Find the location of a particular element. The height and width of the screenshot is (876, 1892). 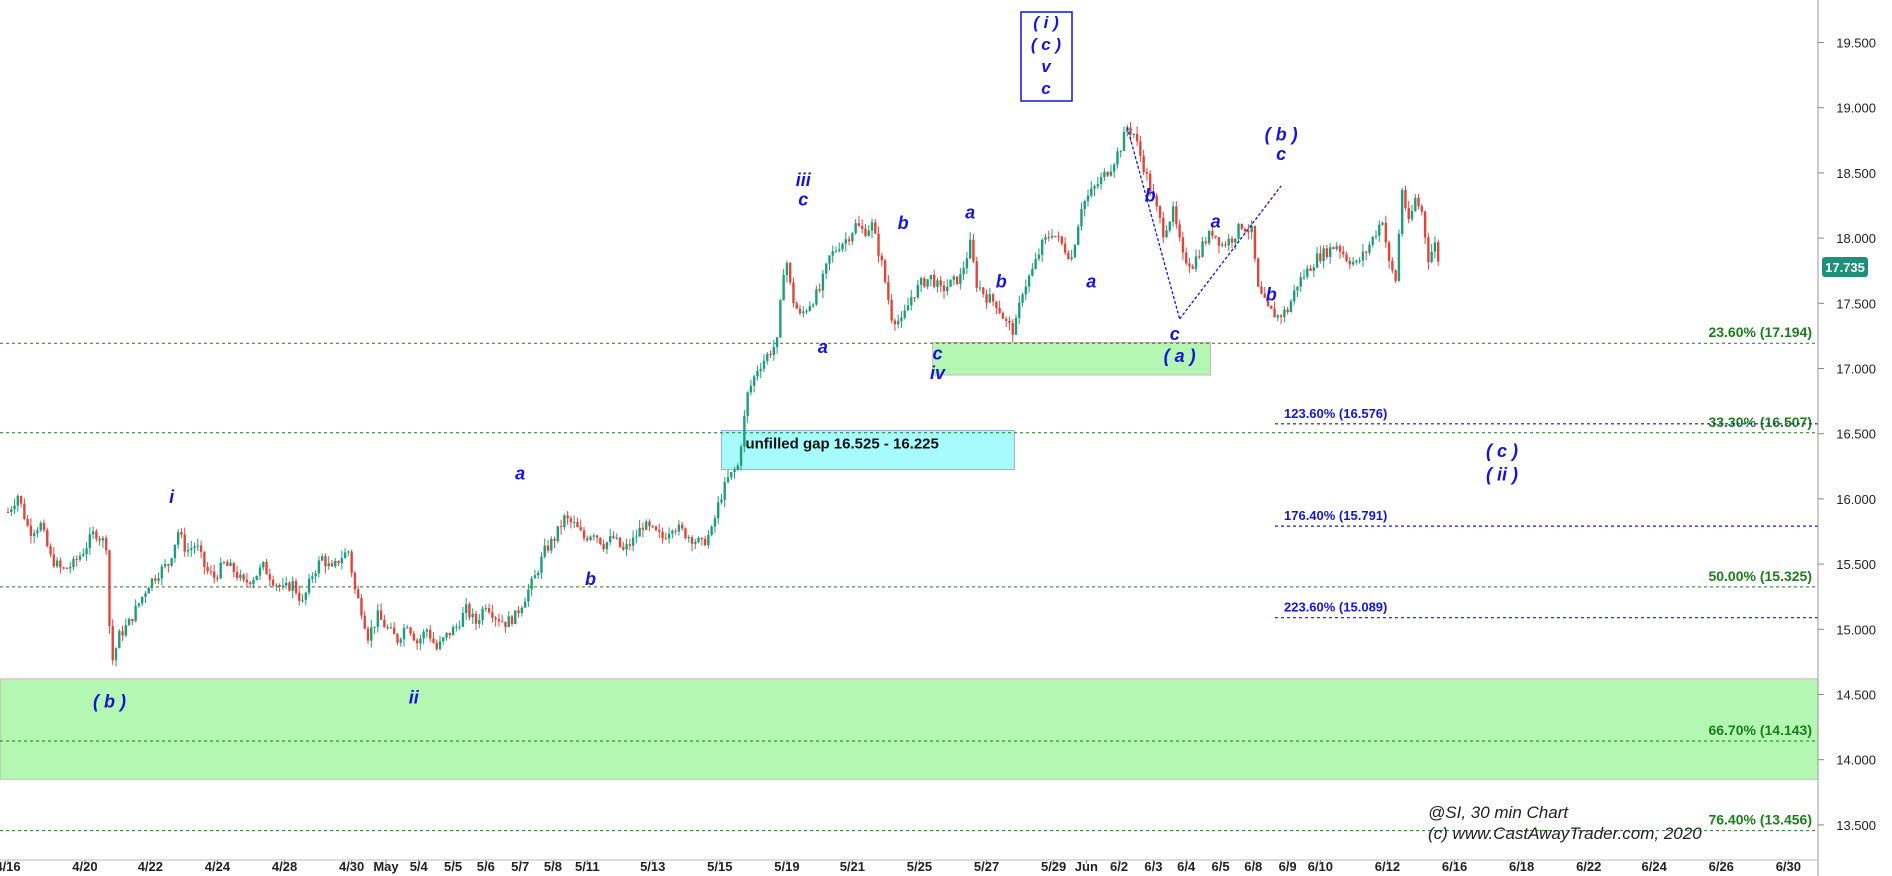

fib-label-66.70%: 66.70% (14.143) is located at coordinates (1760, 730).